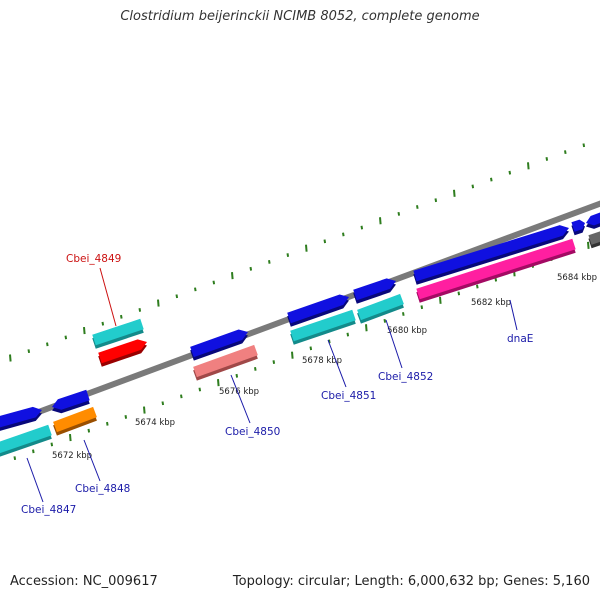 This screenshot has height=600, width=600. I want to click on gene-bar-next-body, so click(594, 238).